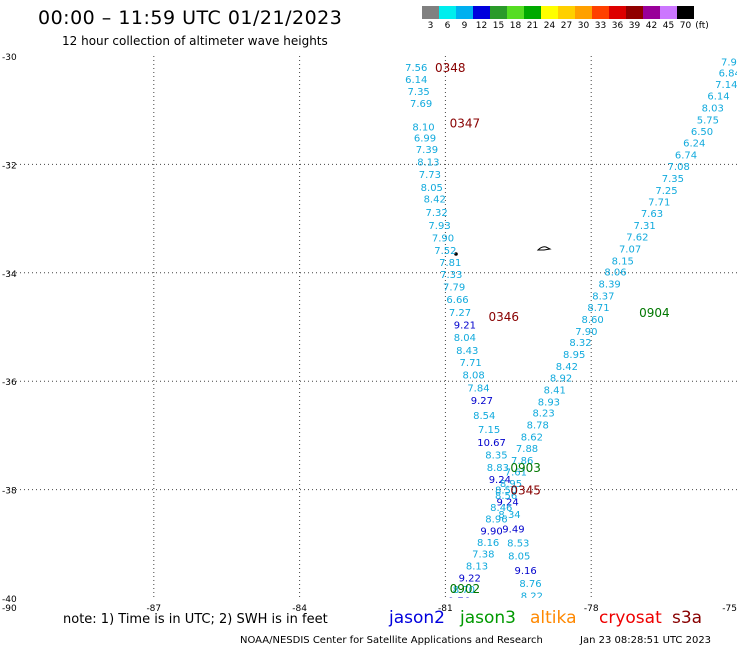 This screenshot has height=650, width=740. Describe the element at coordinates (586, 332) in the screenshot. I see `swh-value-label: 7.90` at that location.